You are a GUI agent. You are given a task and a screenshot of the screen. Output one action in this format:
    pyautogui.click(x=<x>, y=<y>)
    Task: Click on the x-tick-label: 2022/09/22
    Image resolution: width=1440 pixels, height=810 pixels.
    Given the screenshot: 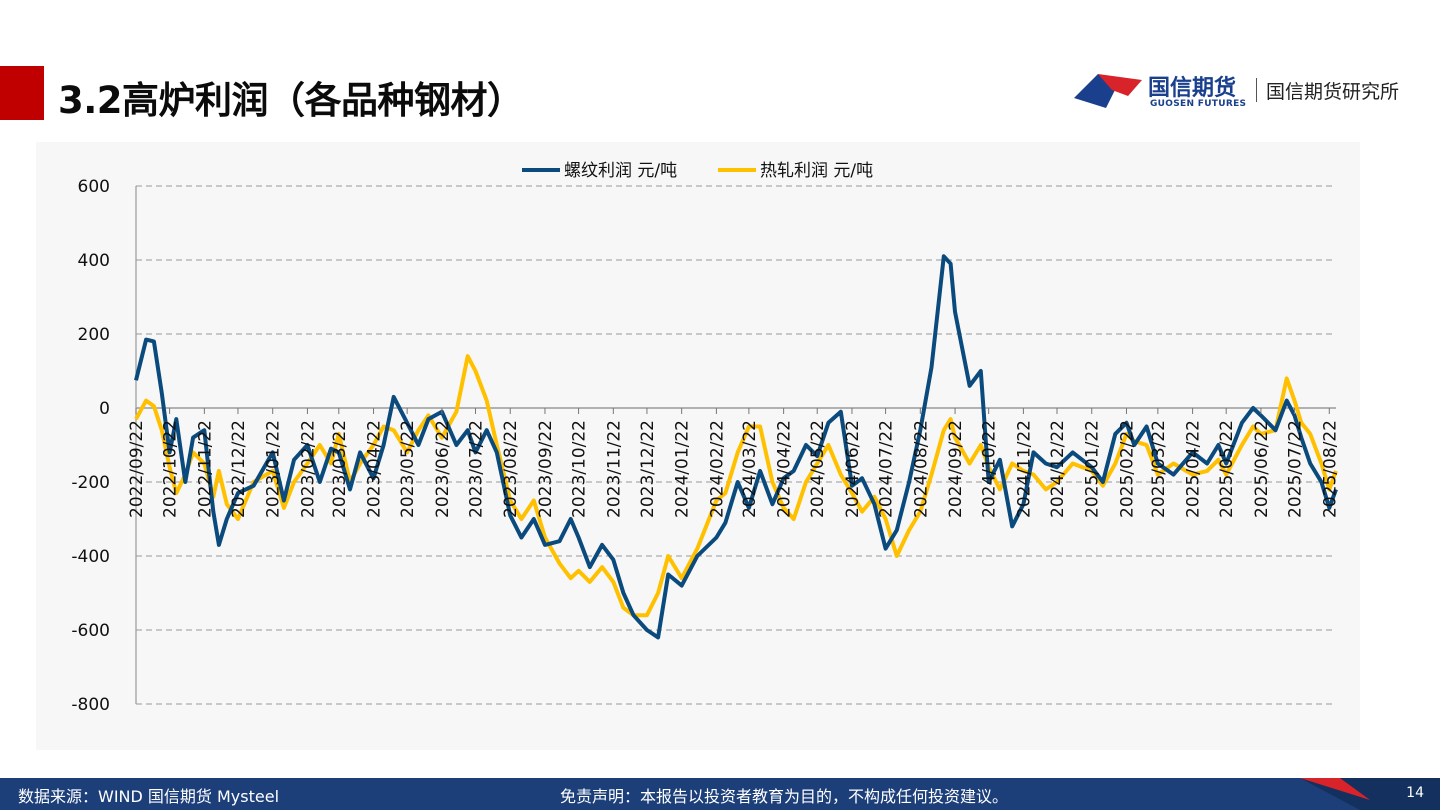 What is the action you would take?
    pyautogui.click(x=137, y=469)
    